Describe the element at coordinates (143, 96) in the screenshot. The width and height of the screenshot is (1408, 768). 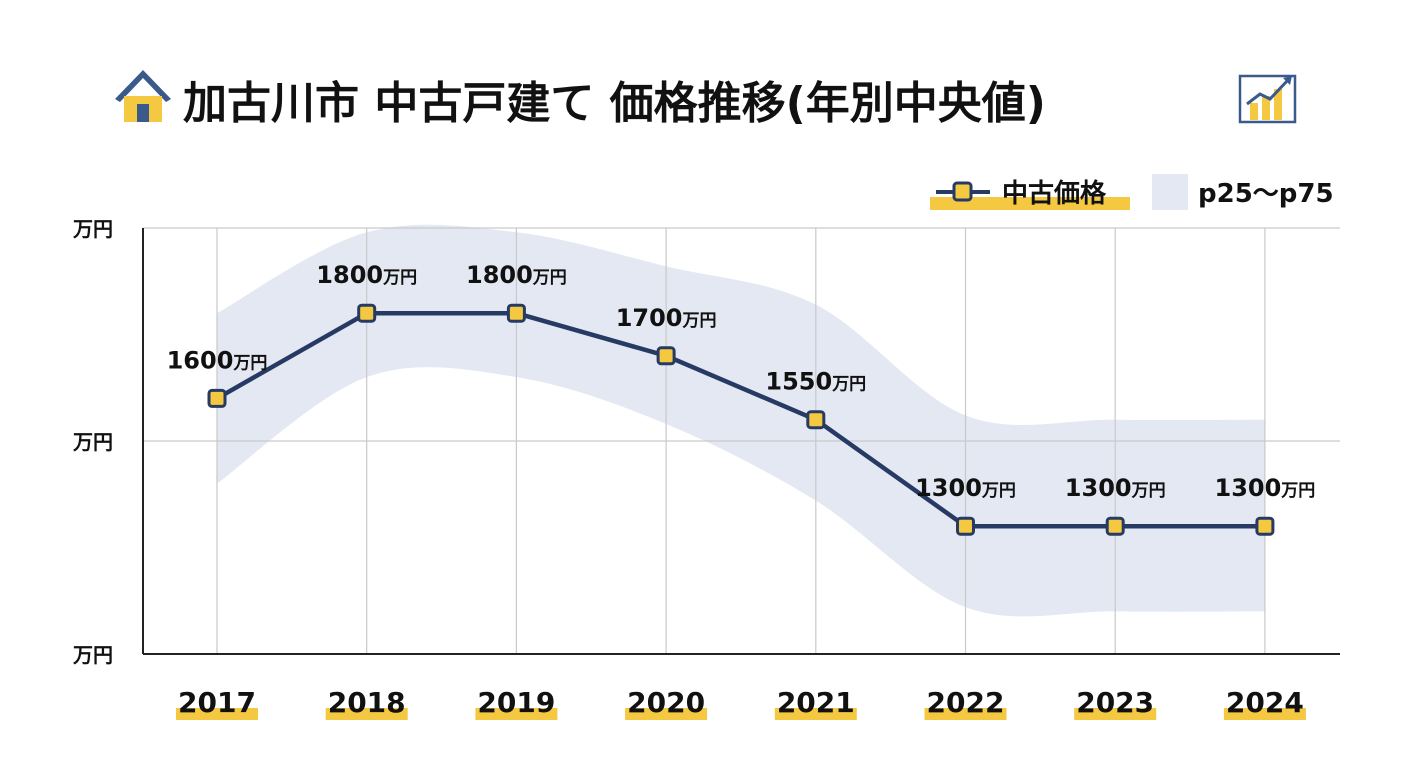
I see `house-icon` at that location.